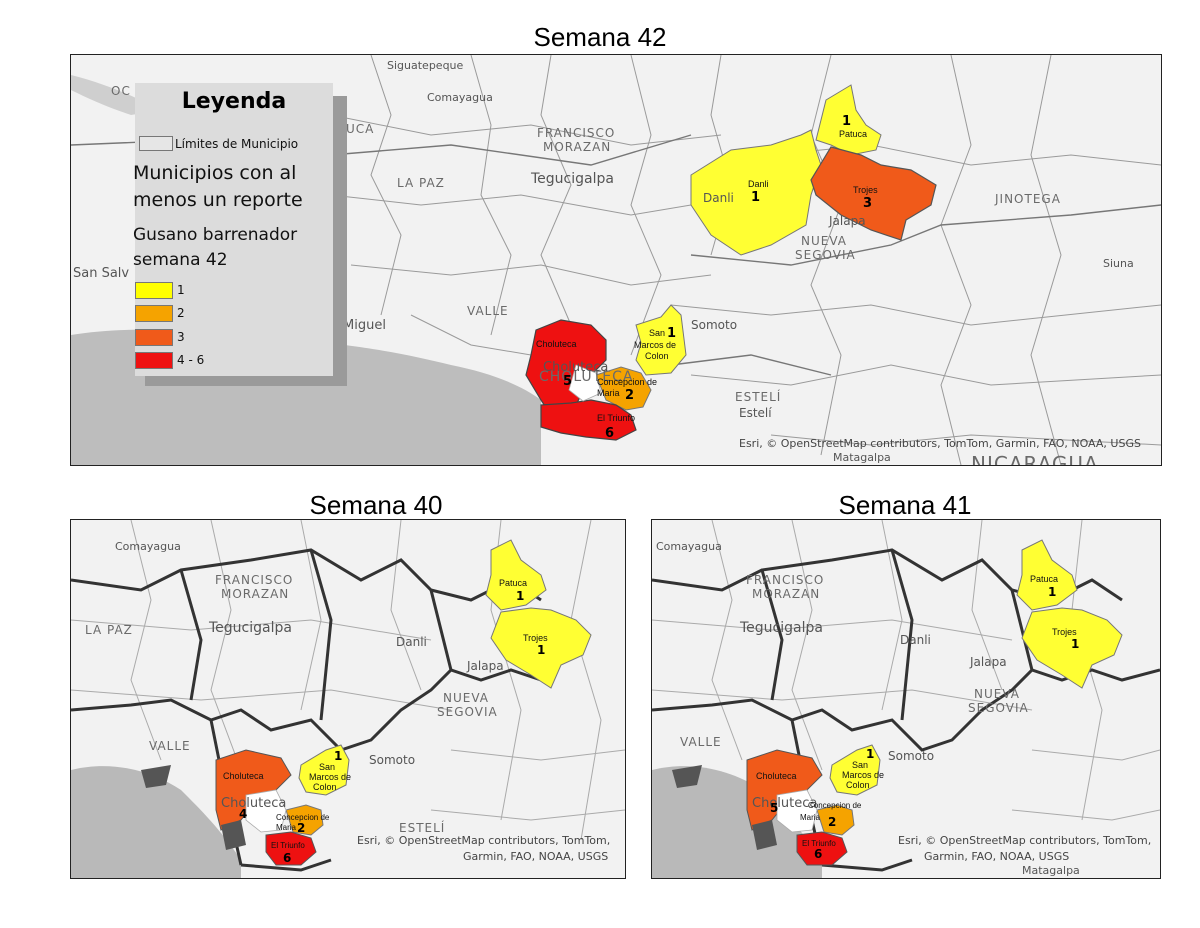  What do you see at coordinates (781, 628) in the screenshot?
I see `label-w41-tegucigalpa: Tegucigalpa` at bounding box center [781, 628].